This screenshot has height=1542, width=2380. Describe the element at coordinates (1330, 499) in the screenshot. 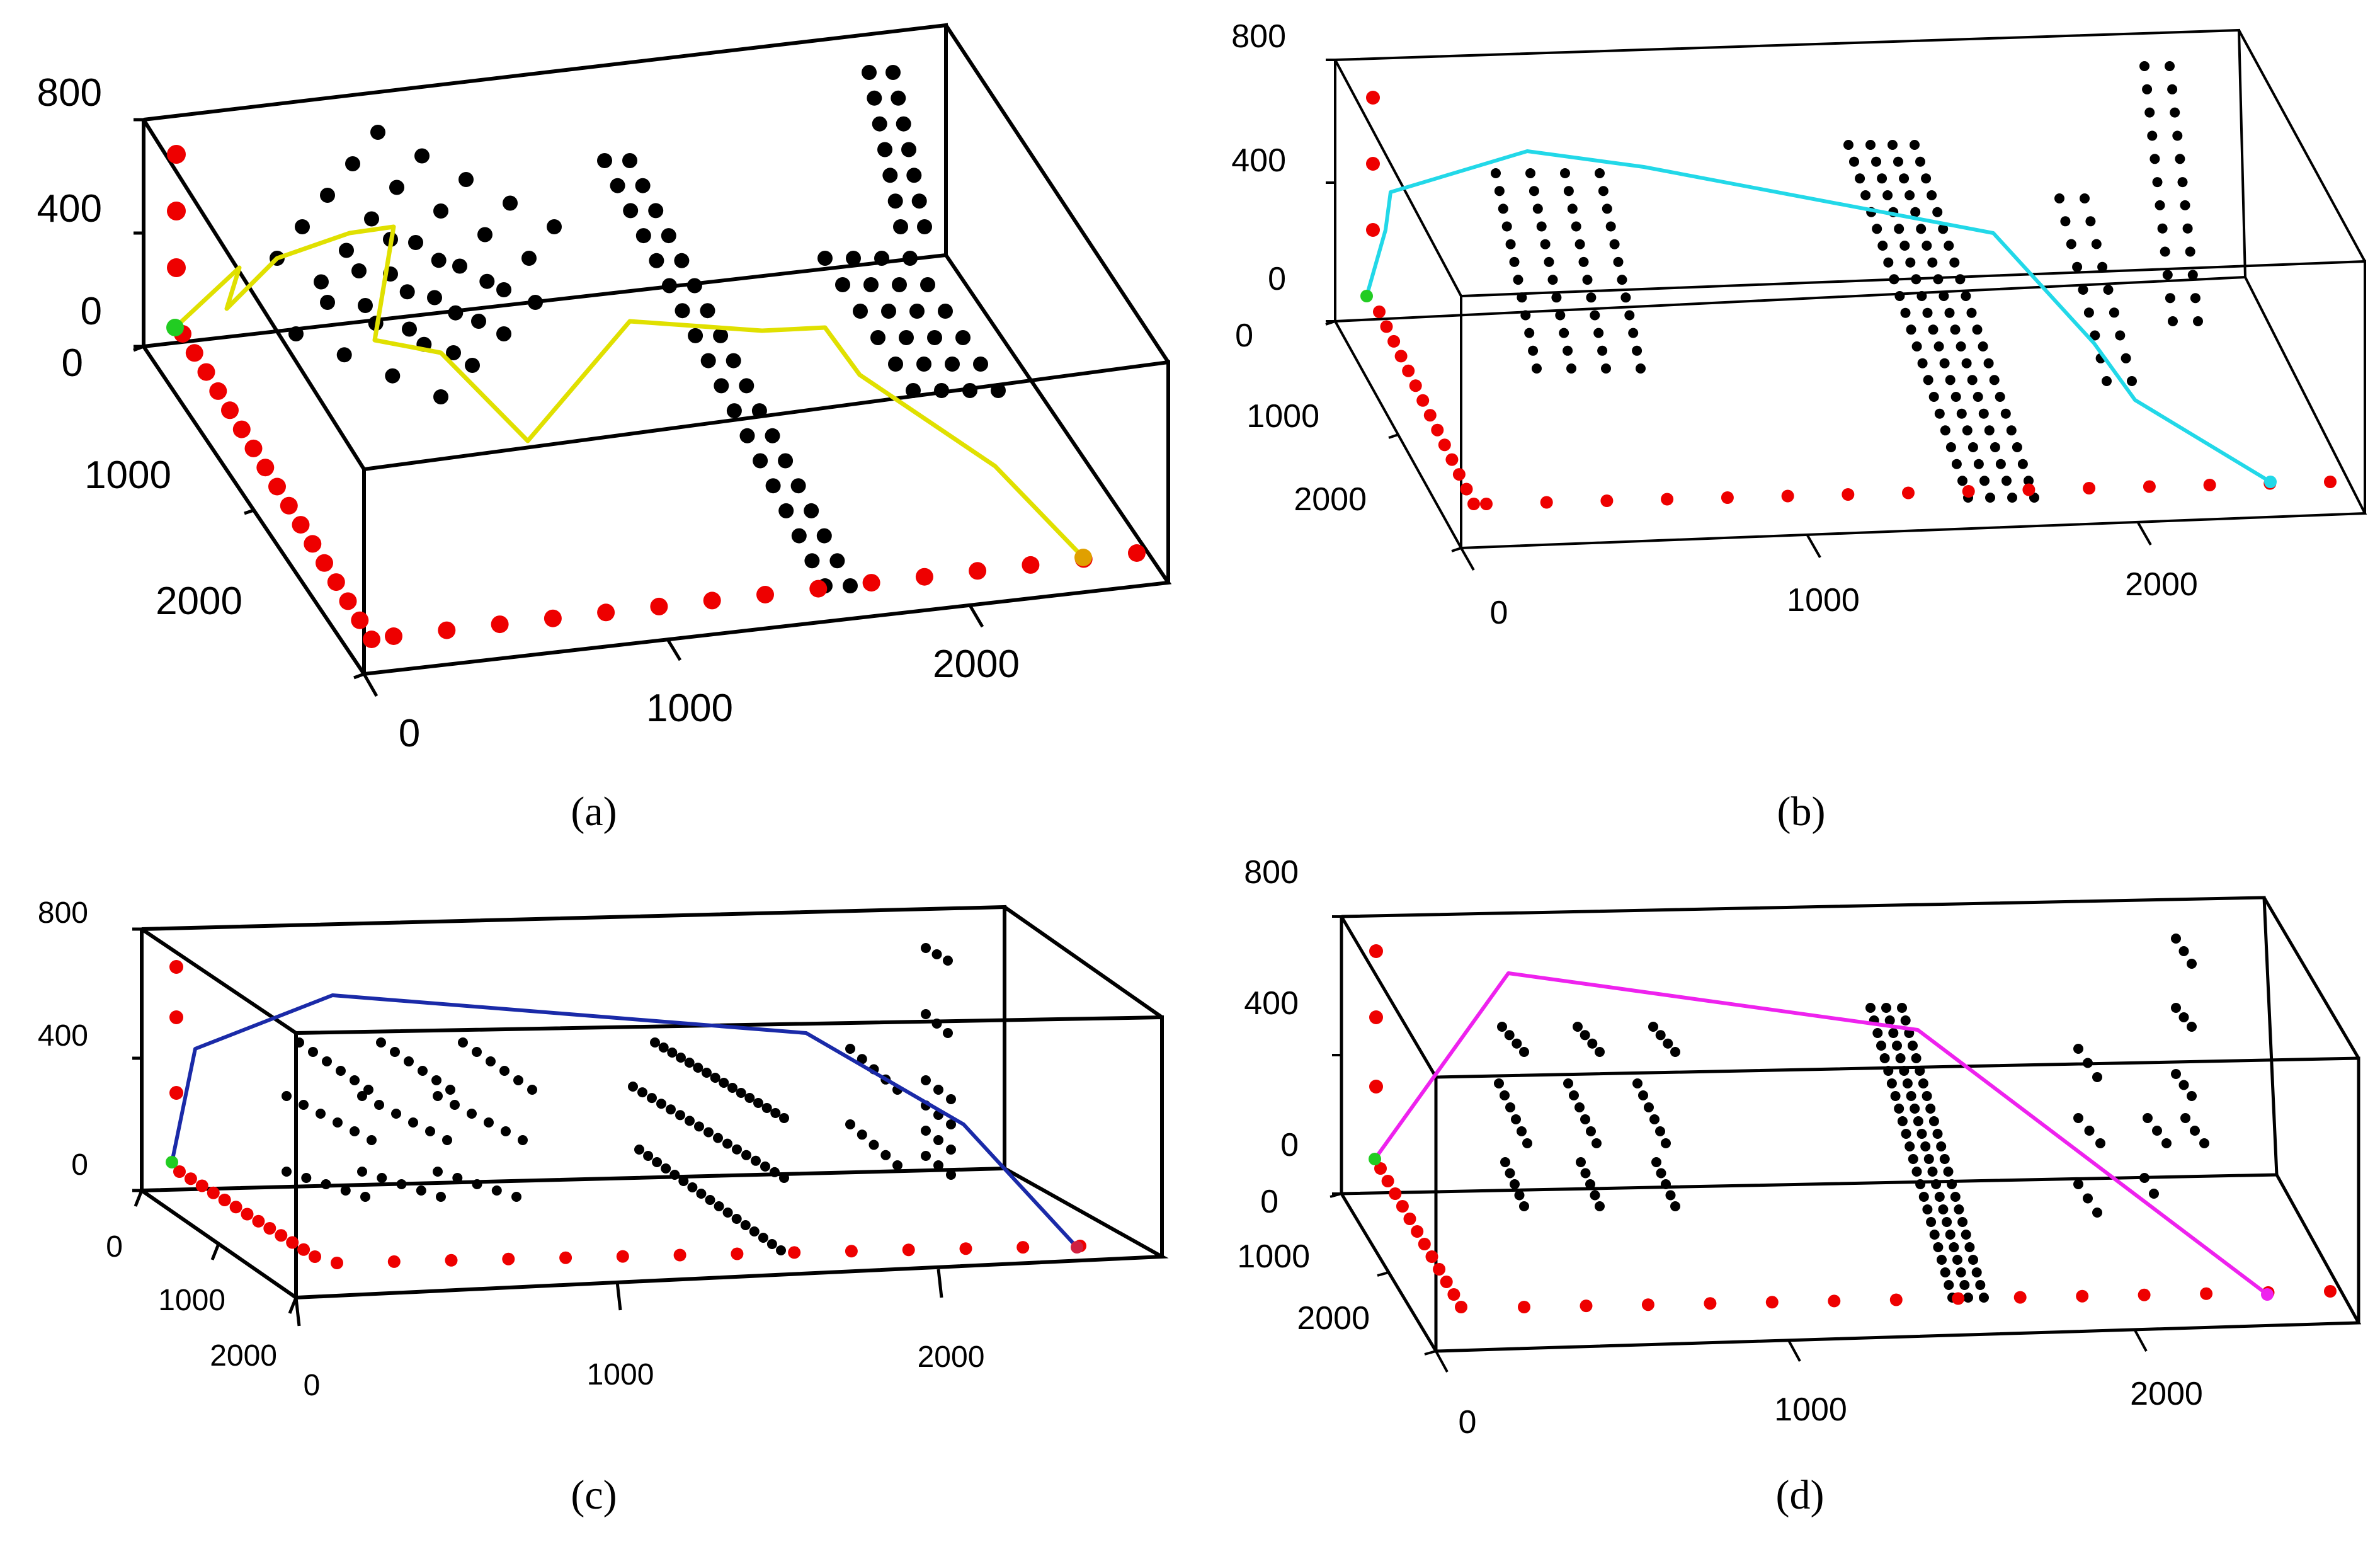

I see `y-tick-label: 2000` at that location.